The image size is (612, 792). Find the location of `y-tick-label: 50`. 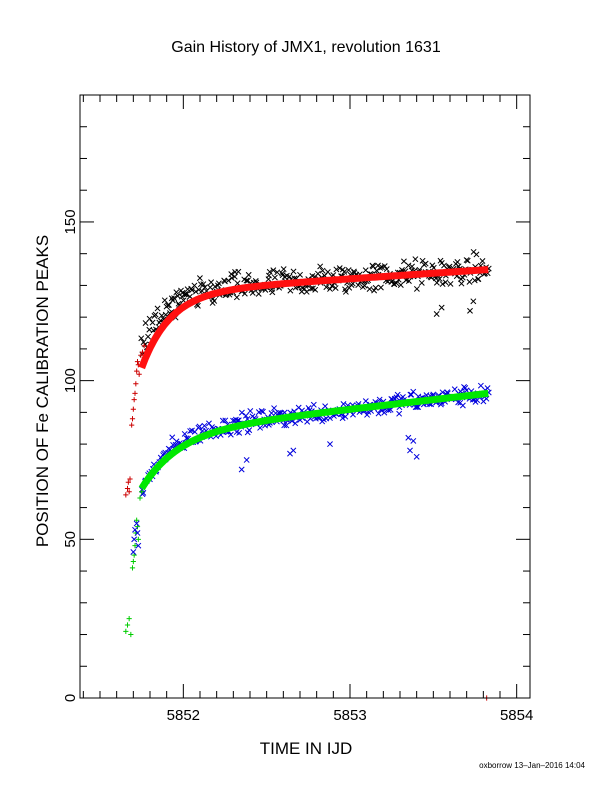

y-tick-label: 50 is located at coordinates (70, 539).